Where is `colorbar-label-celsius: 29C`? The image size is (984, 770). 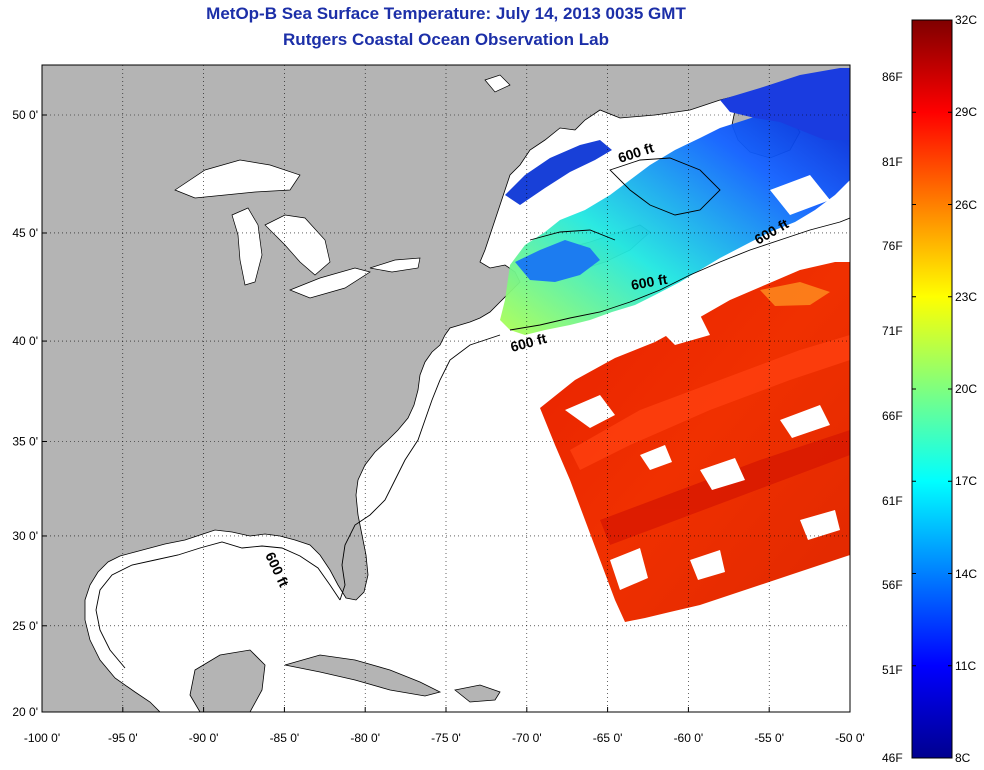 colorbar-label-celsius: 29C is located at coordinates (966, 112).